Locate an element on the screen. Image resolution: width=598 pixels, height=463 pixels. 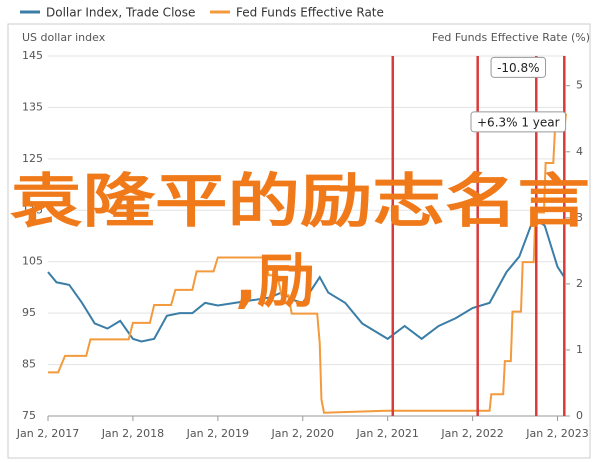
annotation: +6.3% 1 year is located at coordinates (518, 122).